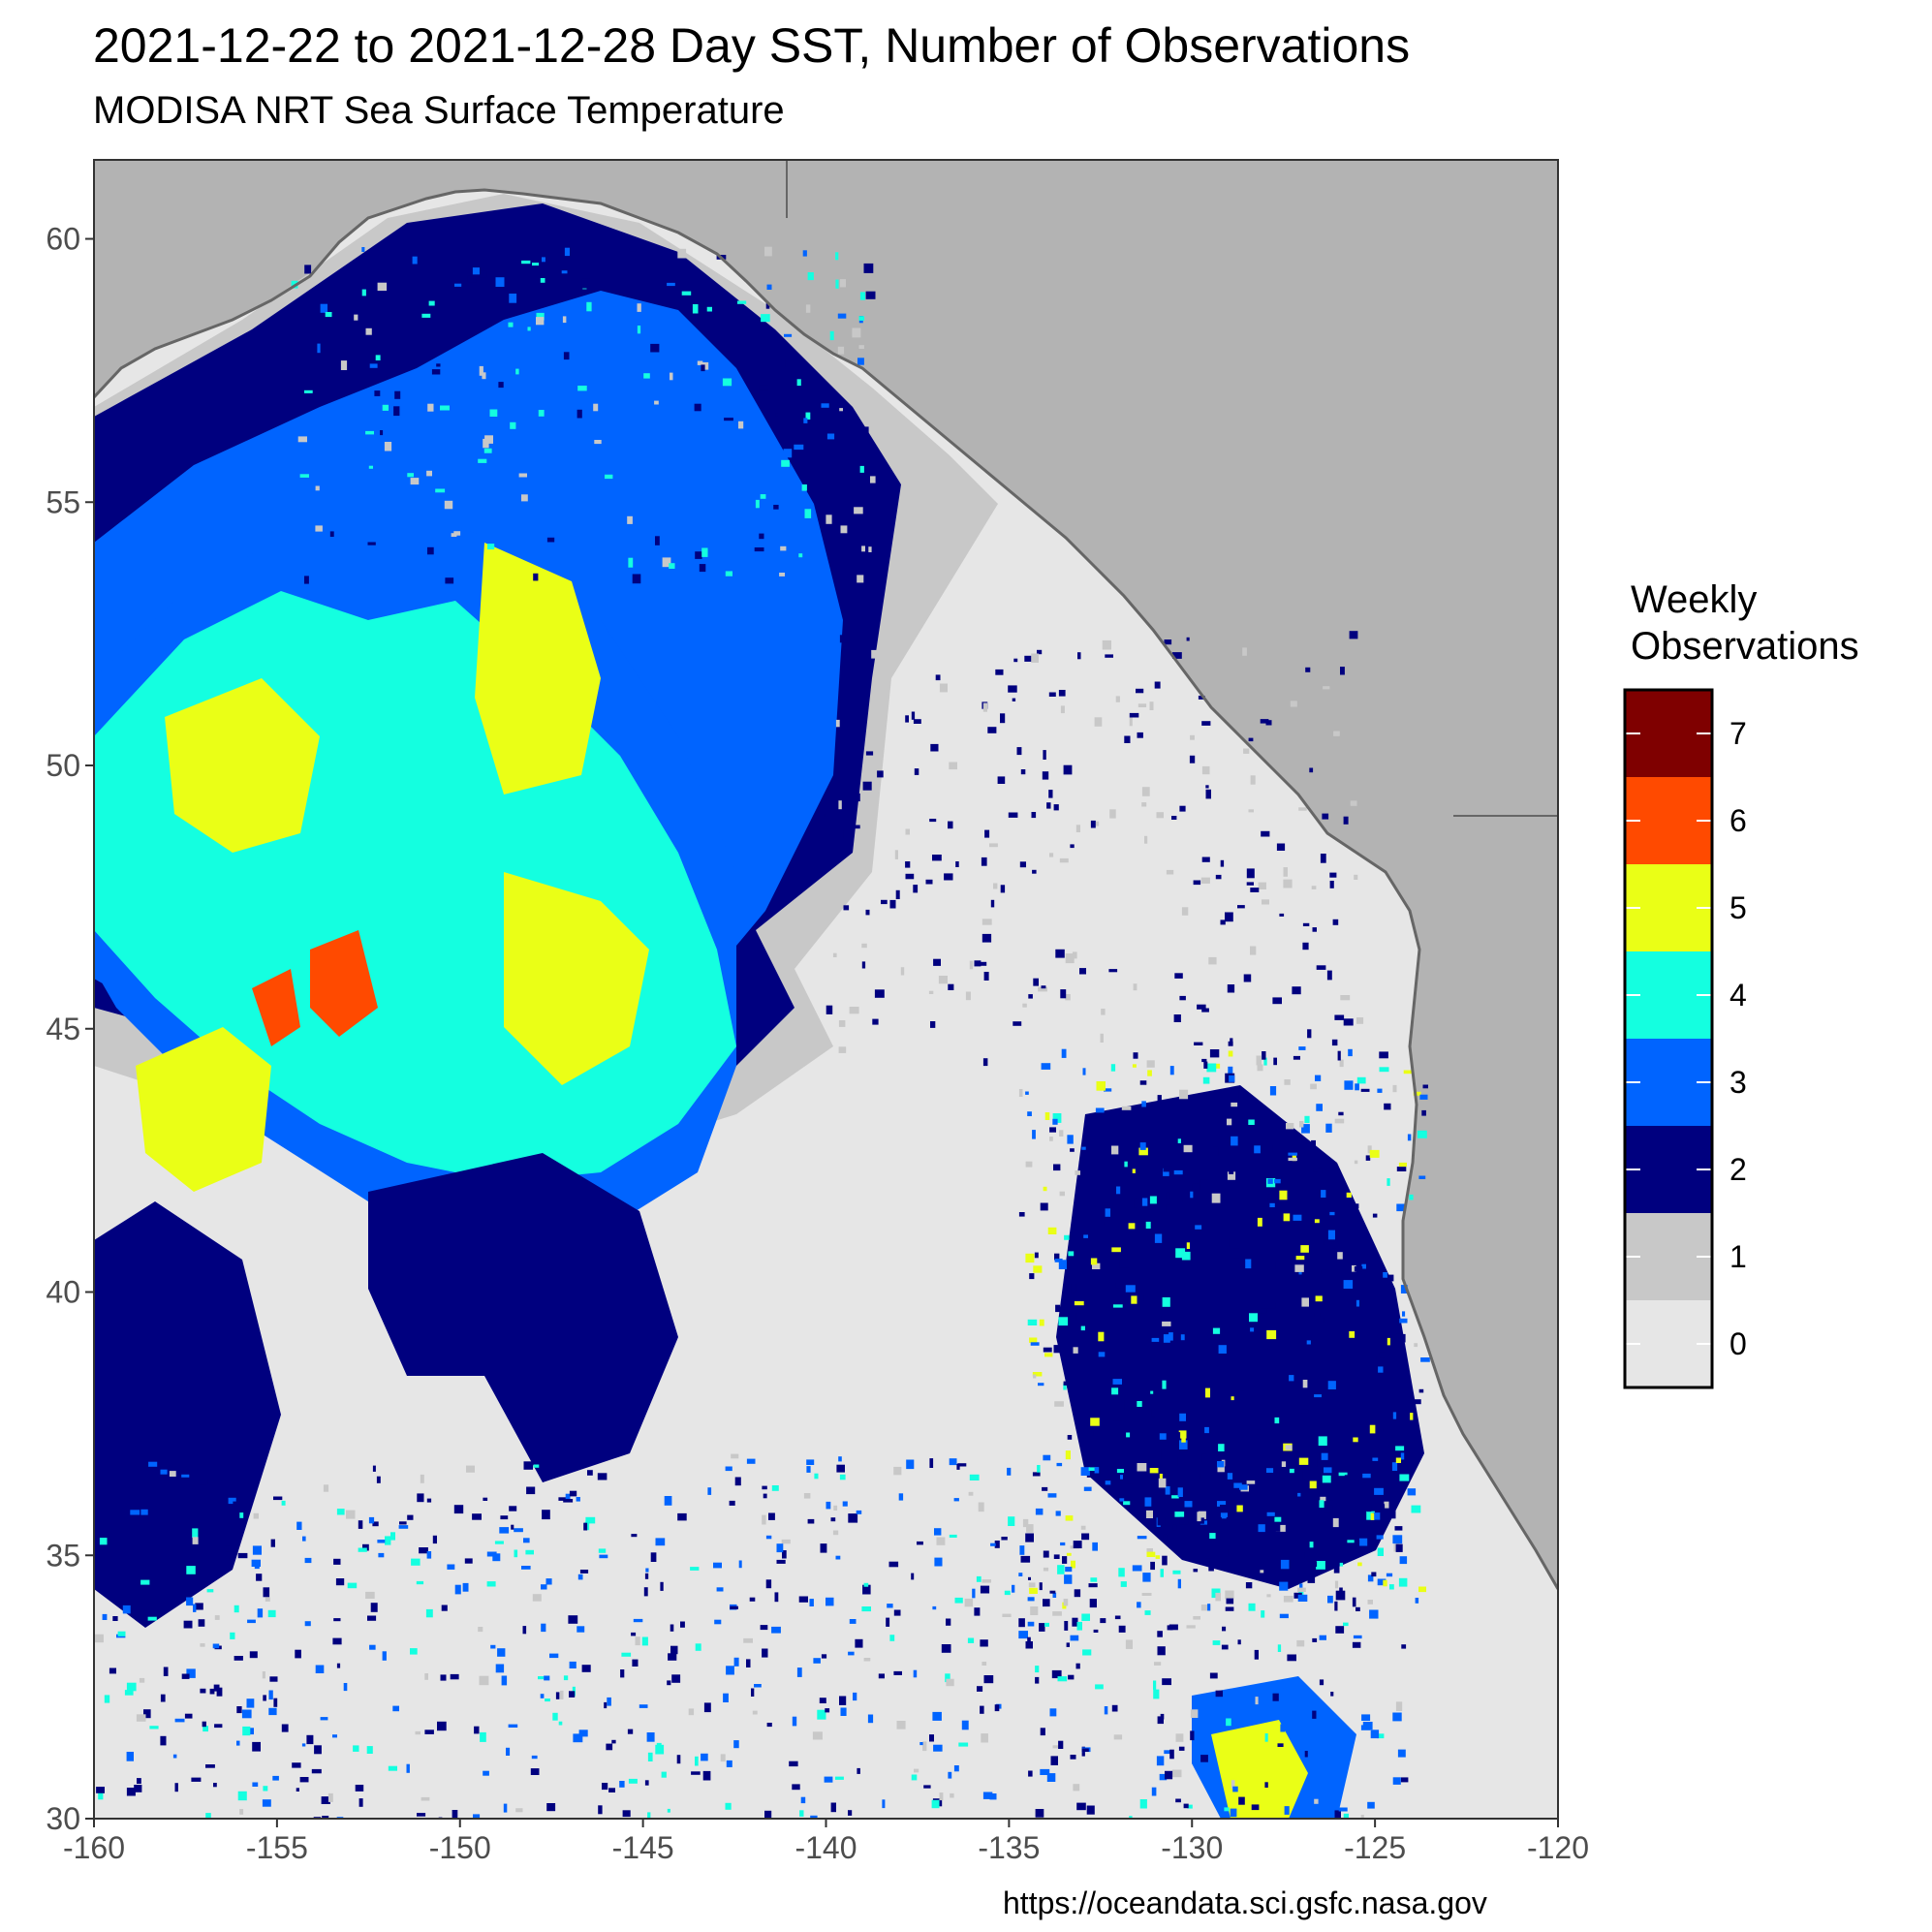 This screenshot has width=1932, height=1932. I want to click on legend-label: 3, so click(1738, 1082).